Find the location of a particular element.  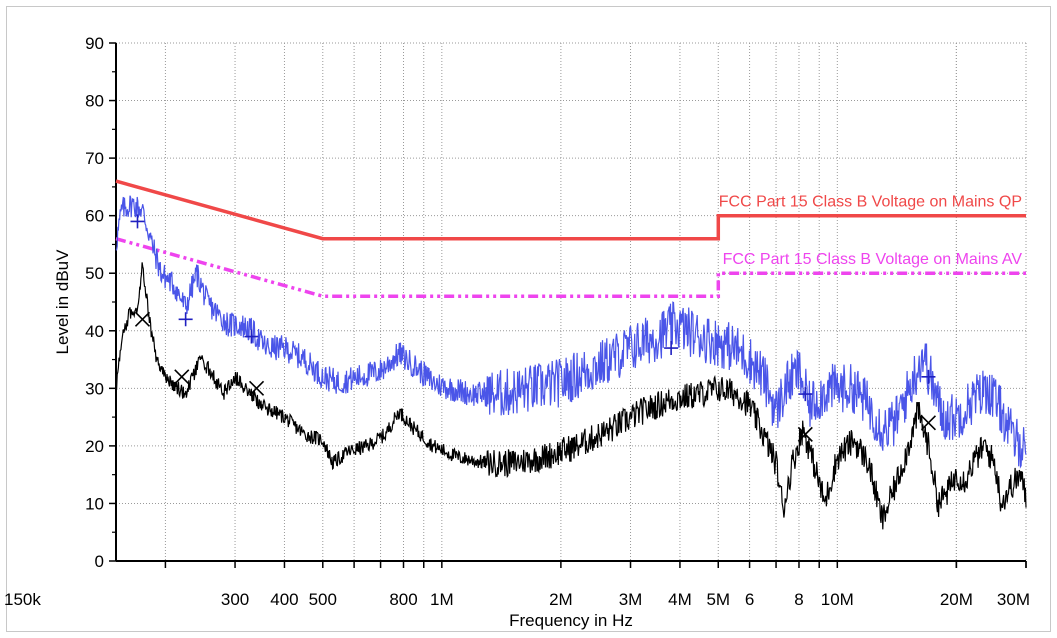

y-axis-title: Level in dBuV is located at coordinates (62, 302).